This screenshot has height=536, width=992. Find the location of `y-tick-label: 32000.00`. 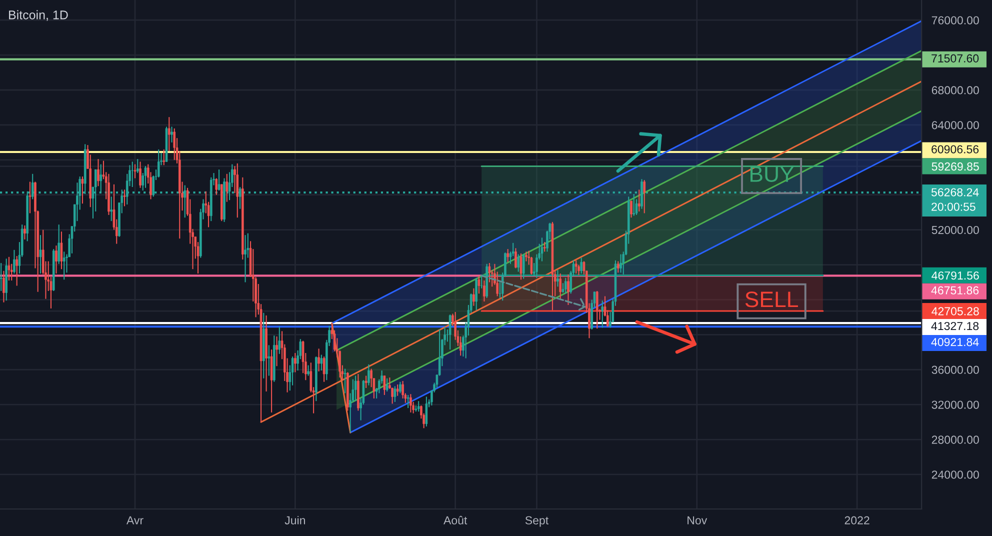

y-tick-label: 32000.00 is located at coordinates (955, 404).